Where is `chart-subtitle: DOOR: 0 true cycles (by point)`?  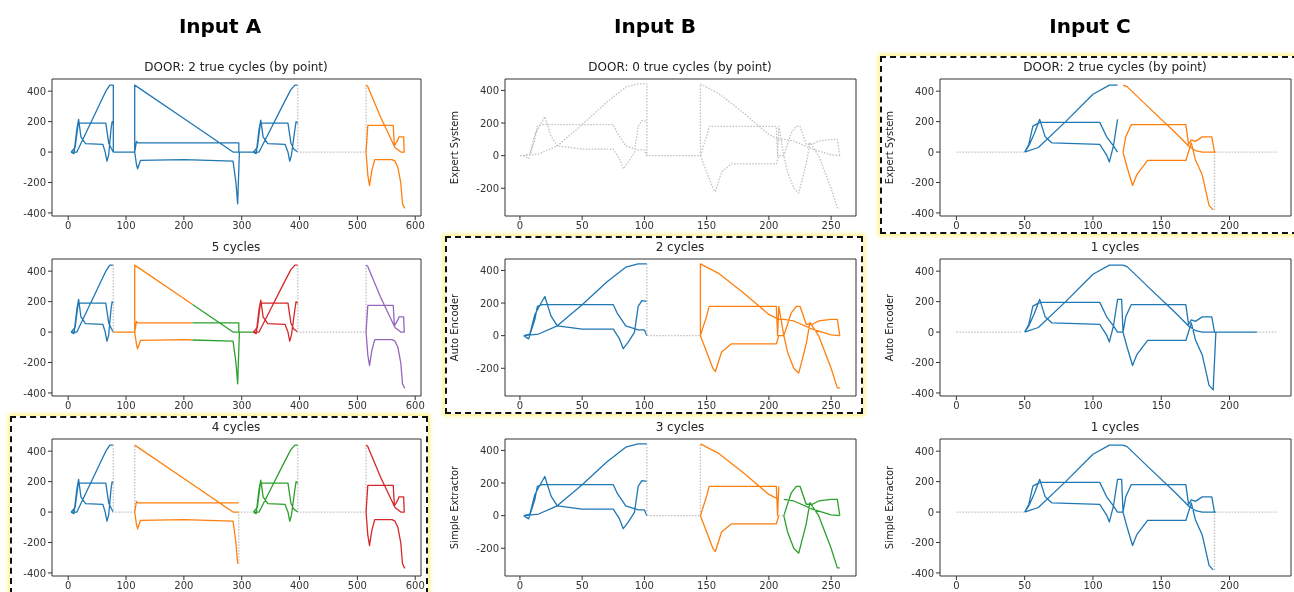 chart-subtitle: DOOR: 0 true cycles (by point) is located at coordinates (680, 67).